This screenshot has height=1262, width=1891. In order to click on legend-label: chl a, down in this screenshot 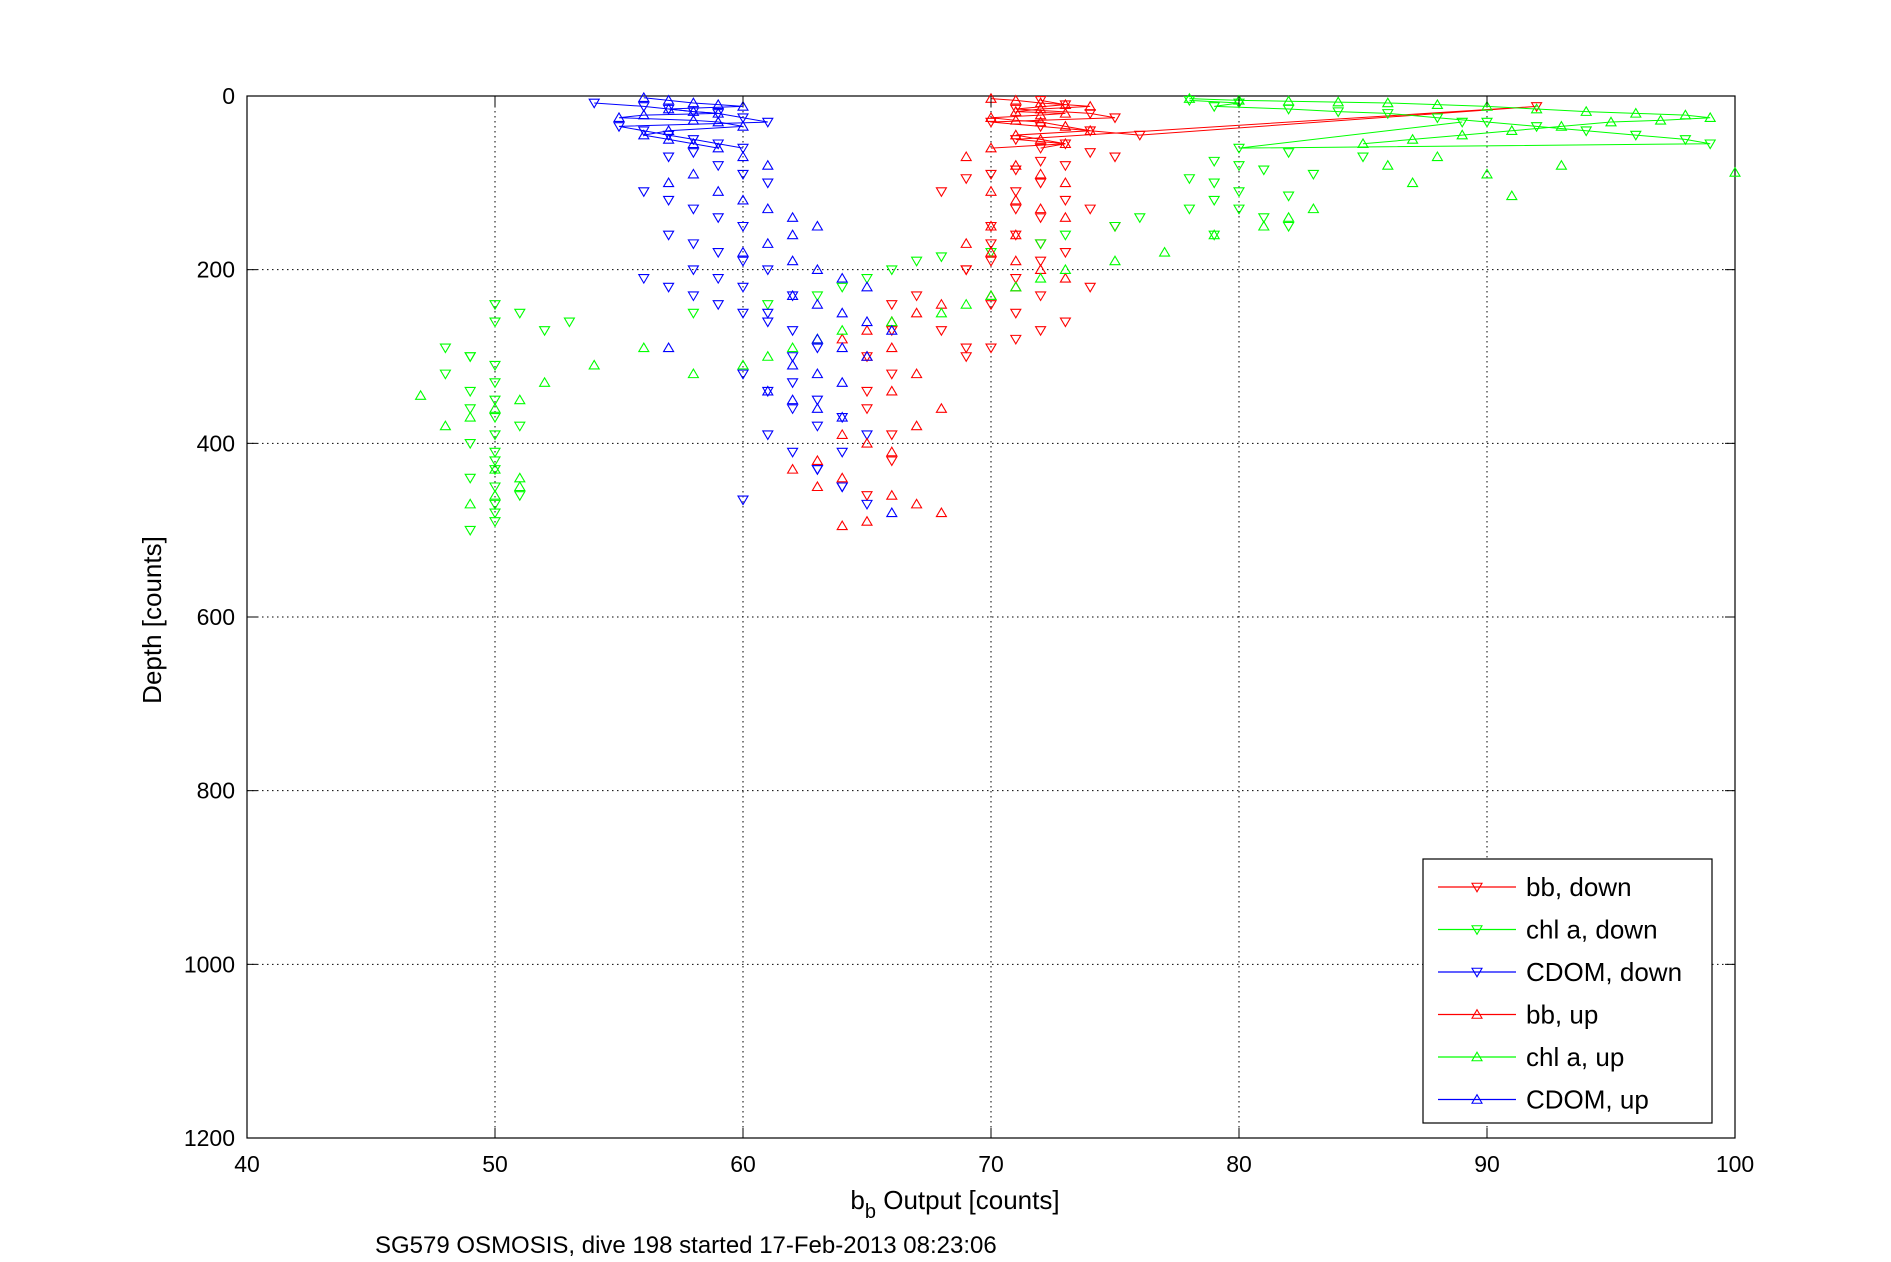, I will do `click(1592, 930)`.